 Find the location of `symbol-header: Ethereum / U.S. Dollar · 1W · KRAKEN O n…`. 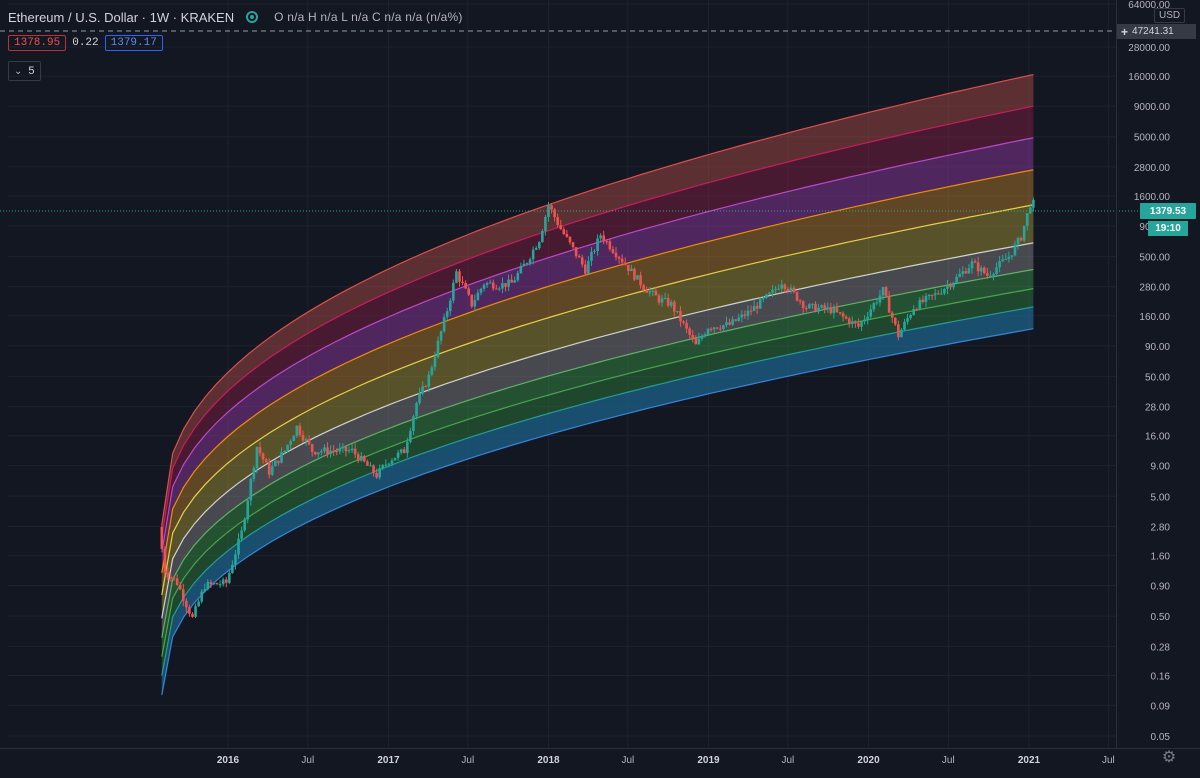

symbol-header: Ethereum / U.S. Dollar · 1W · KRAKEN O n… is located at coordinates (235, 17).